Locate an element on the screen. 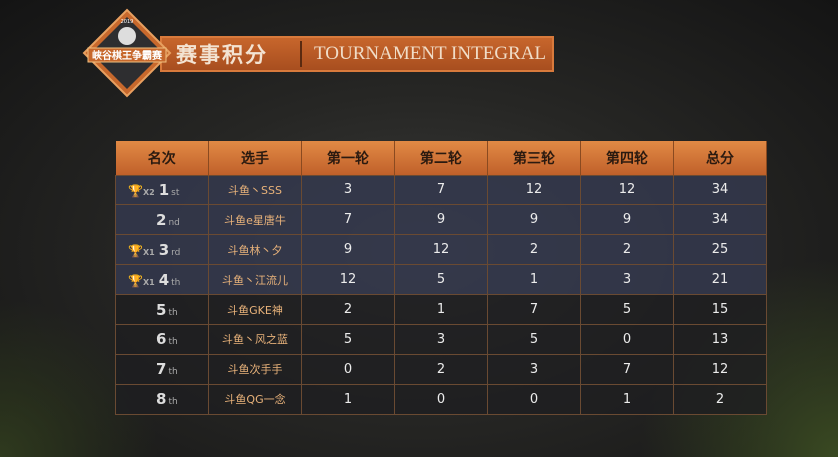  col-player: 选手 is located at coordinates (255, 158).